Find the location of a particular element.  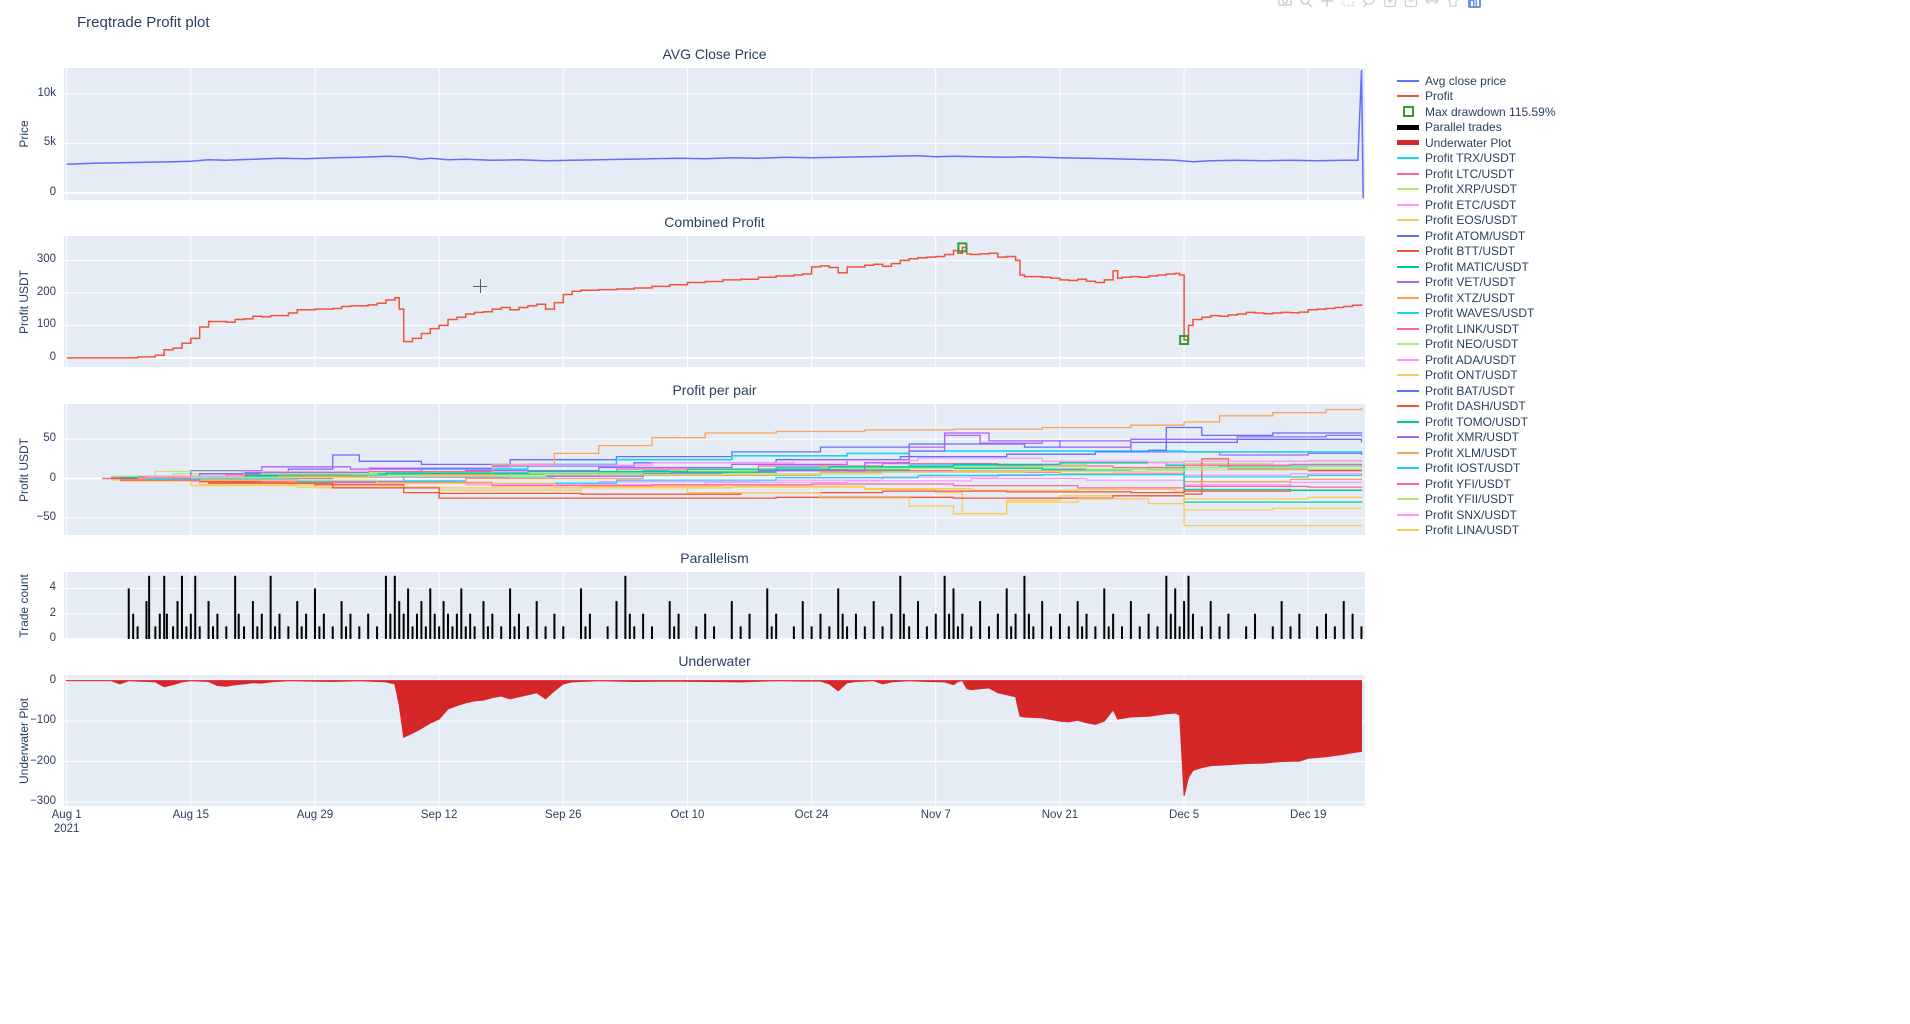

box-select-icon is located at coordinates (1348, 4).